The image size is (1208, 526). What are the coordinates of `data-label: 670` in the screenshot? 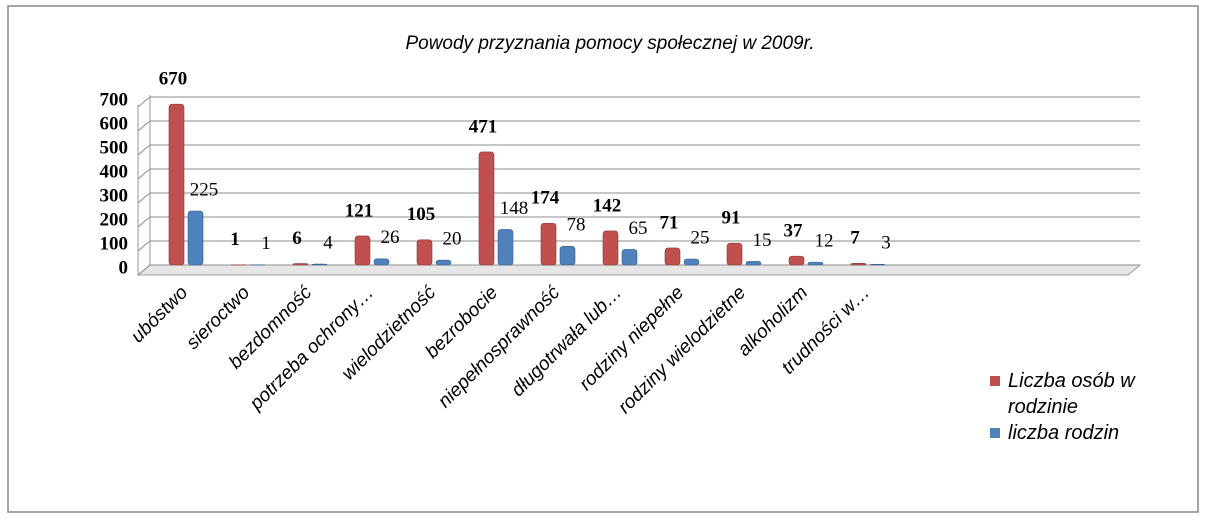 It's located at (173, 79).